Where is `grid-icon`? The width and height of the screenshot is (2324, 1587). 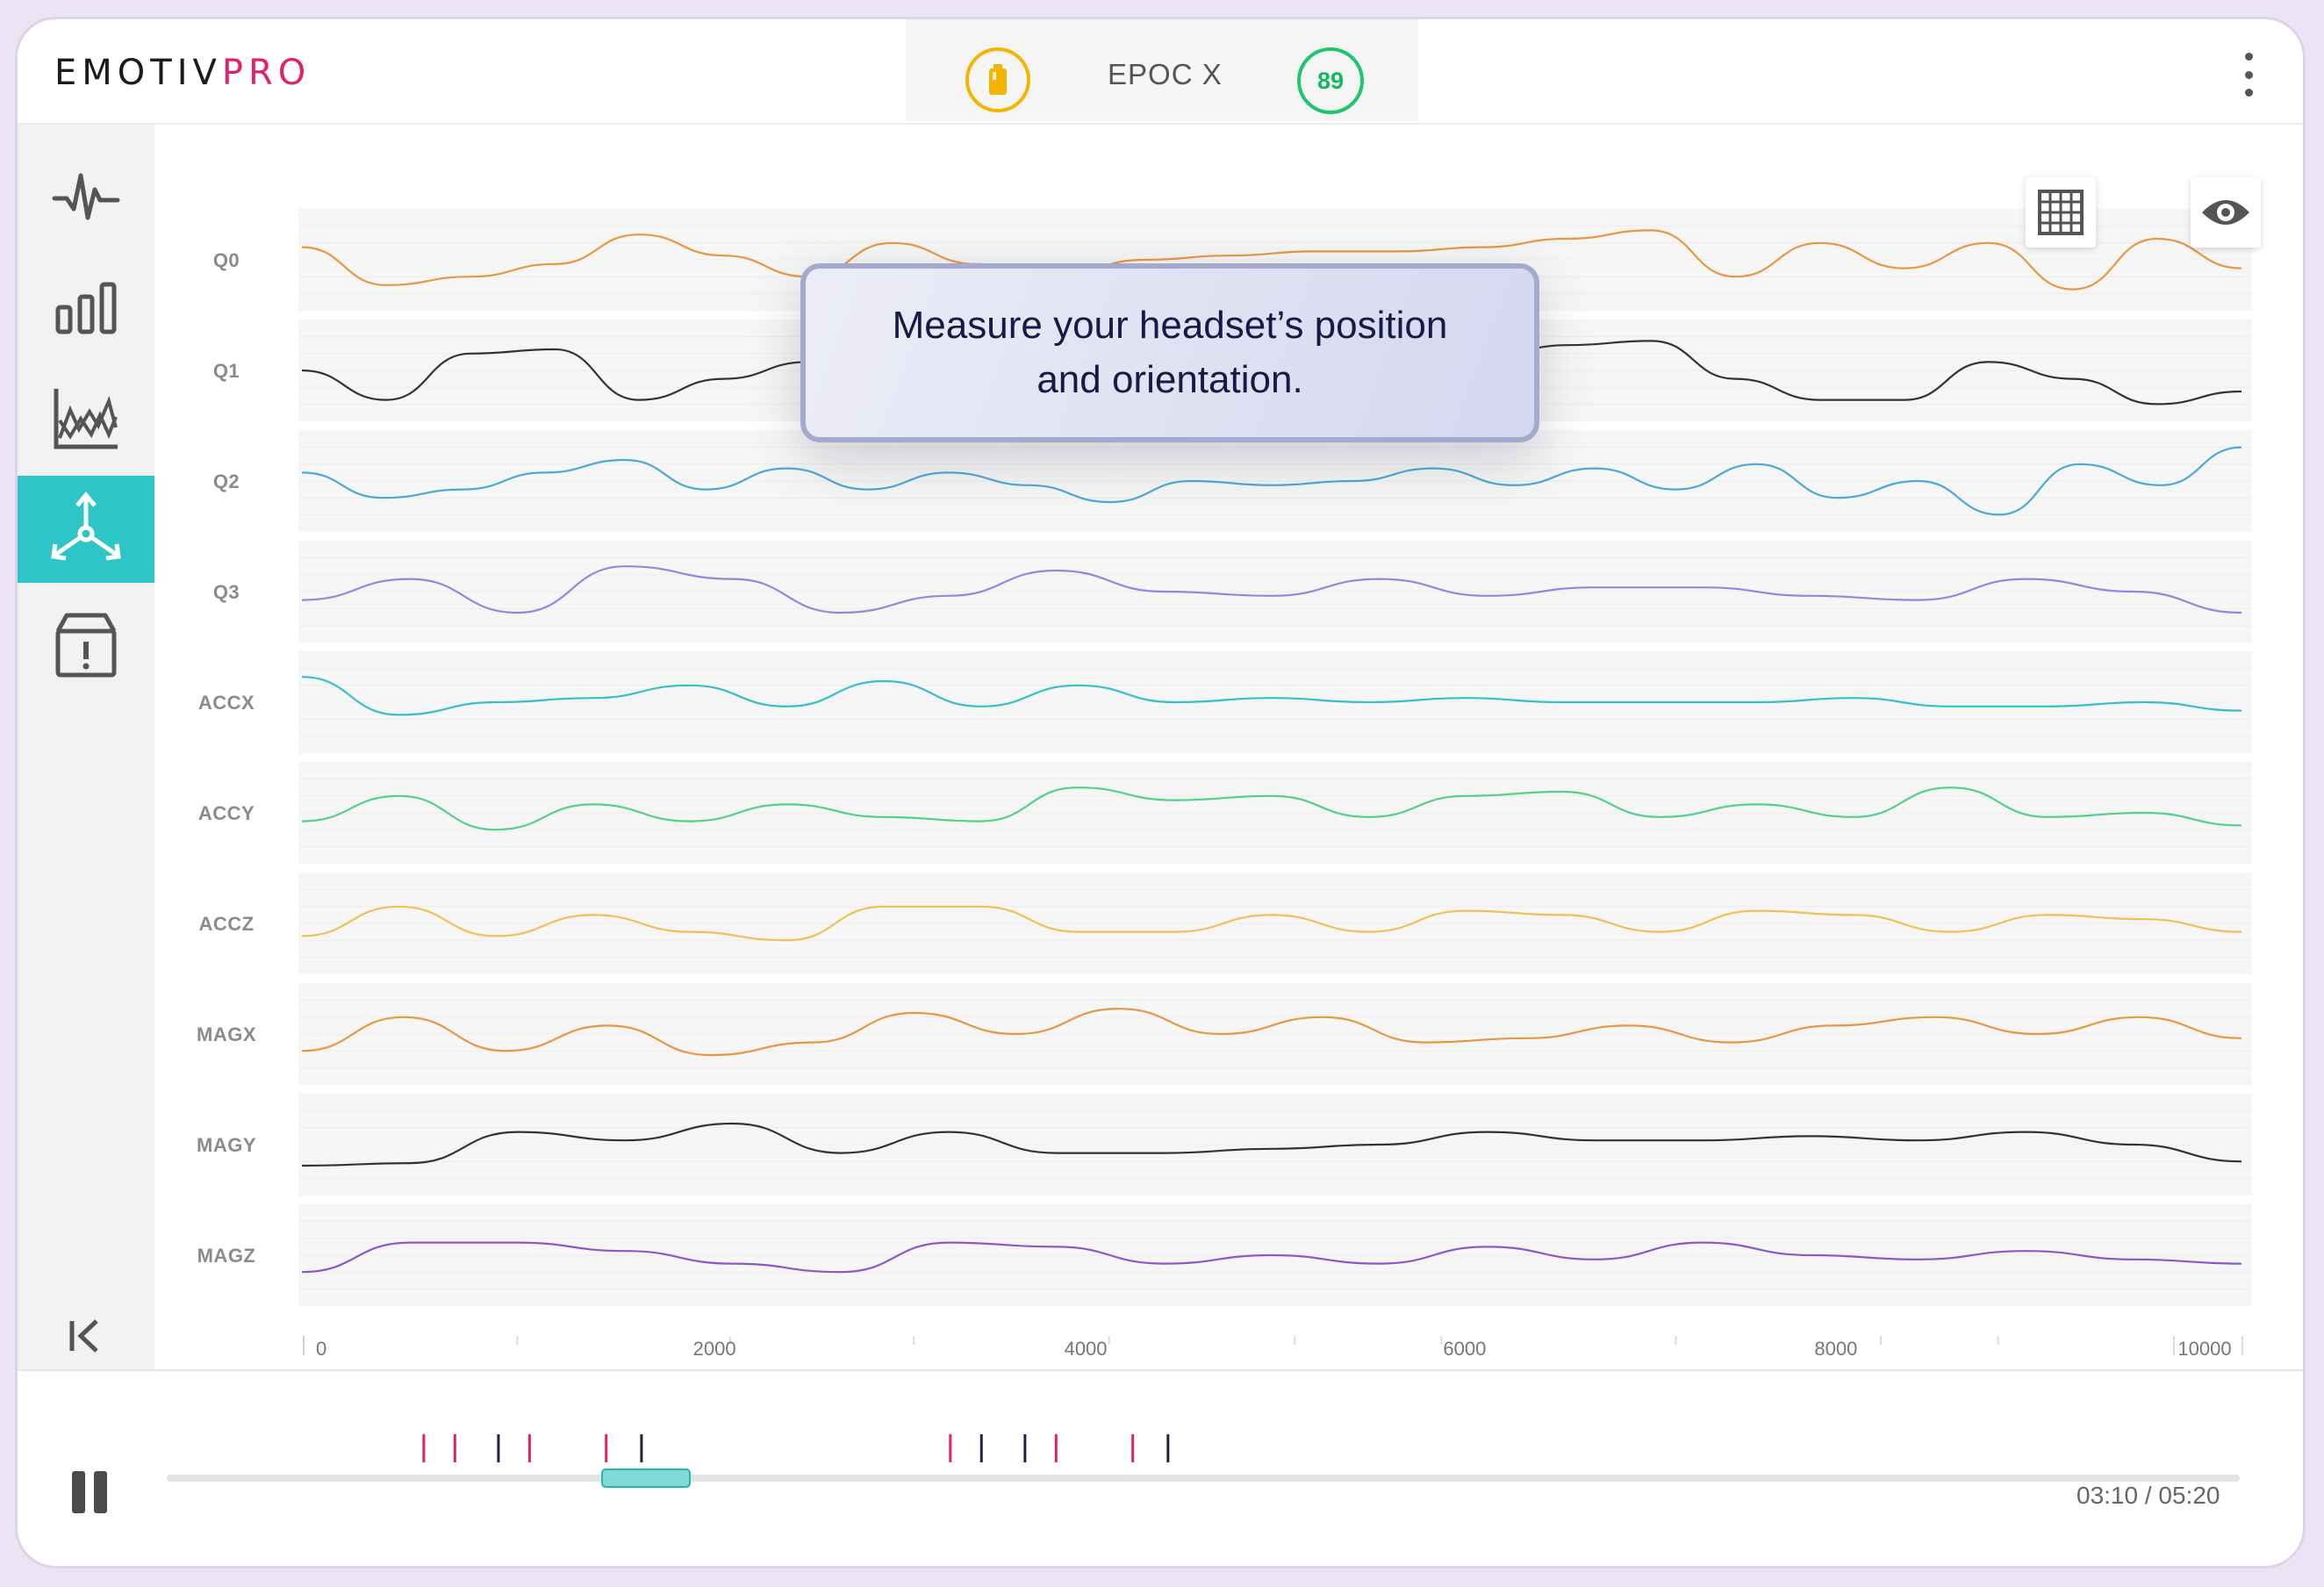
grid-icon is located at coordinates (2061, 212).